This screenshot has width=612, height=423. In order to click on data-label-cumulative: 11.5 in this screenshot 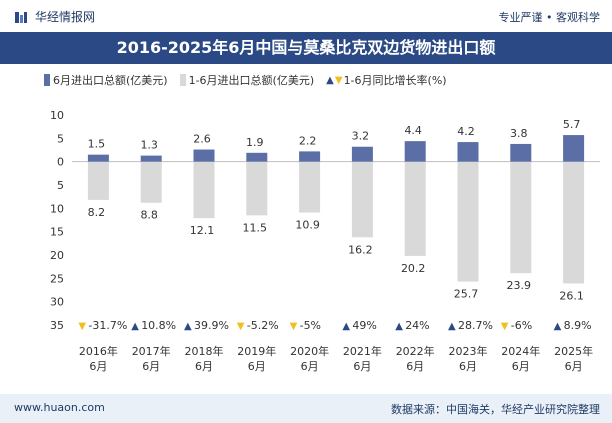, I will do `click(255, 227)`.